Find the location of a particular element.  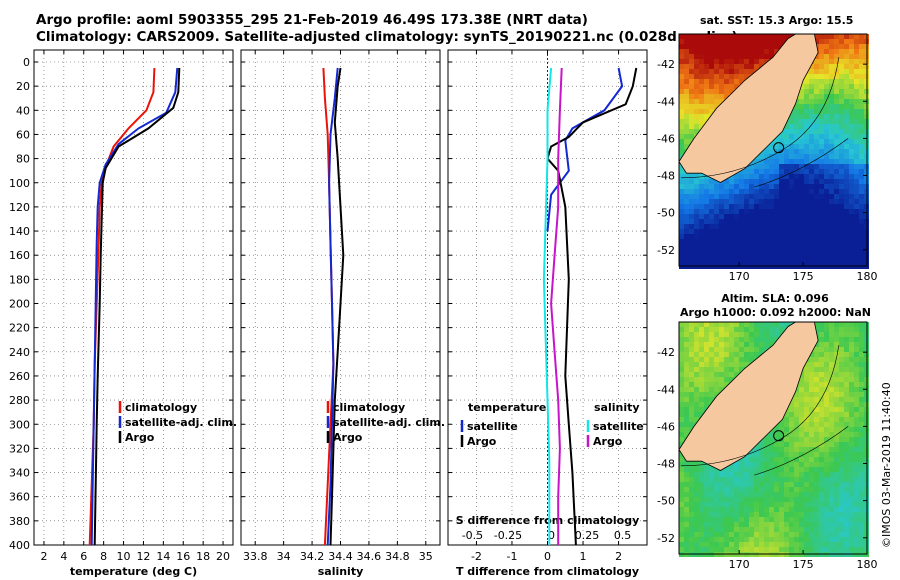

sst-map-title: sat. SST: 15.3 Argo: 15.5 is located at coordinates (777, 20).